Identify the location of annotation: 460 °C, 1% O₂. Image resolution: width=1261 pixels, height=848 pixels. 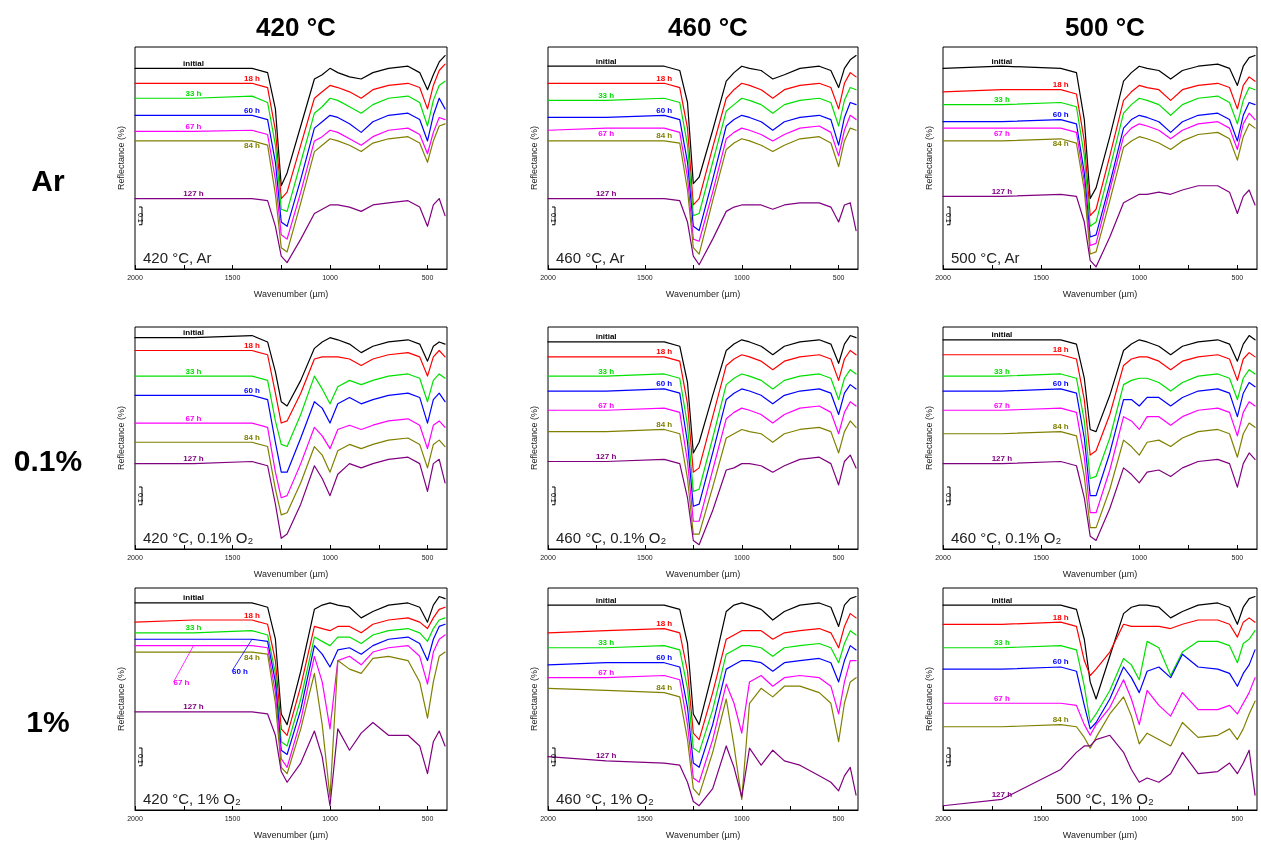
(605, 798).